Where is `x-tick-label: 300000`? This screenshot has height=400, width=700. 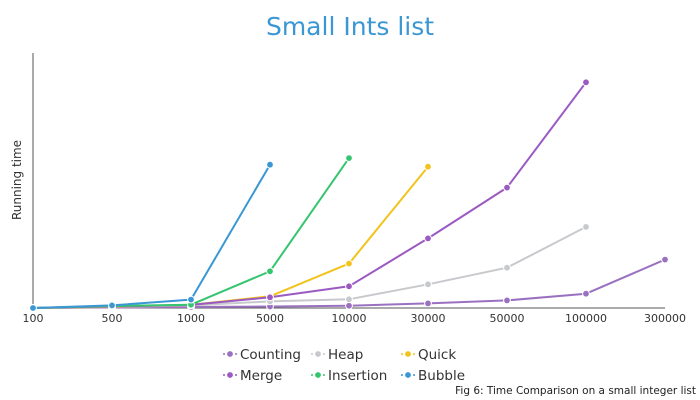 x-tick-label: 300000 is located at coordinates (665, 318).